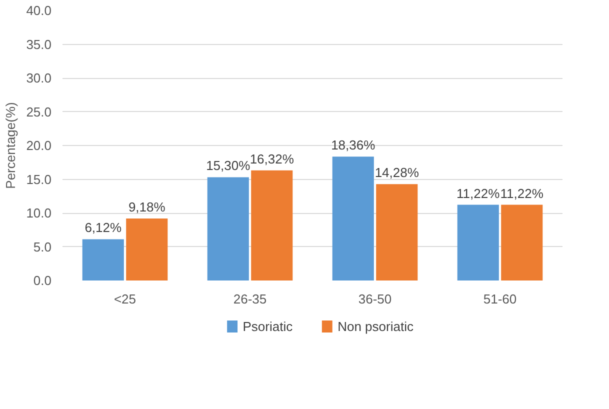  Describe the element at coordinates (397, 172) in the screenshot. I see `data-label: 14,28%` at that location.